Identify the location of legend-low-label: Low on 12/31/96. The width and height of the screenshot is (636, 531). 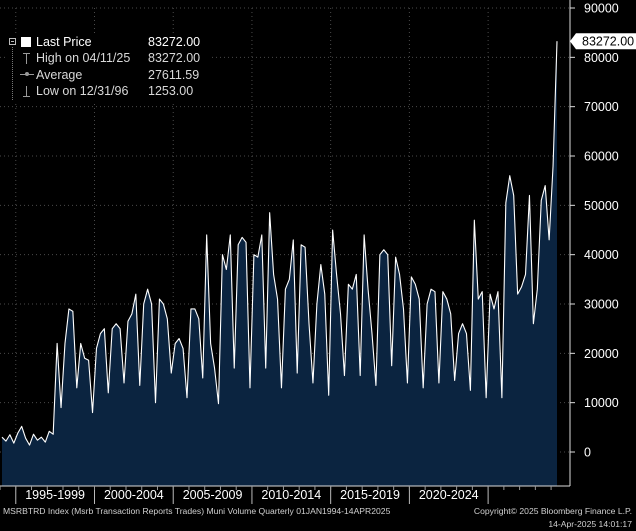
(82, 91).